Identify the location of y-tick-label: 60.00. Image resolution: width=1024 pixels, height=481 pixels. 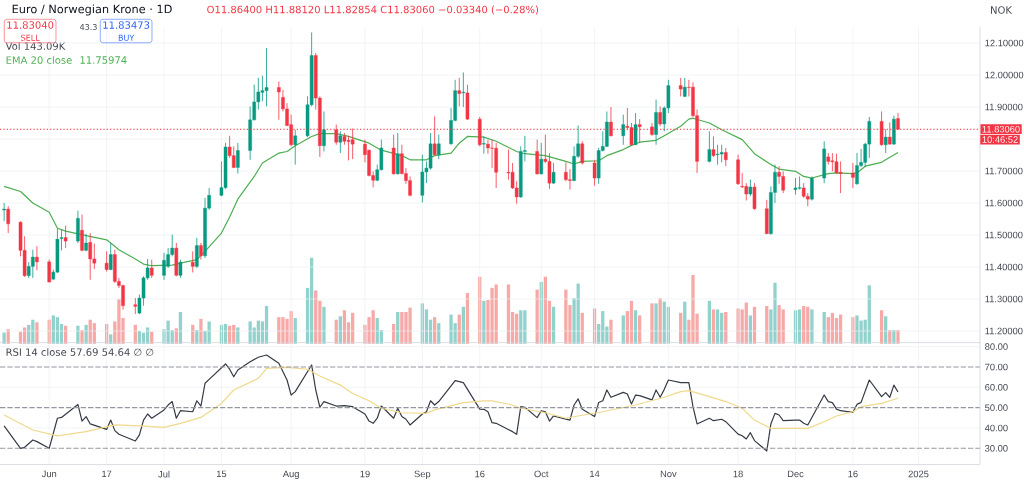
(996, 387).